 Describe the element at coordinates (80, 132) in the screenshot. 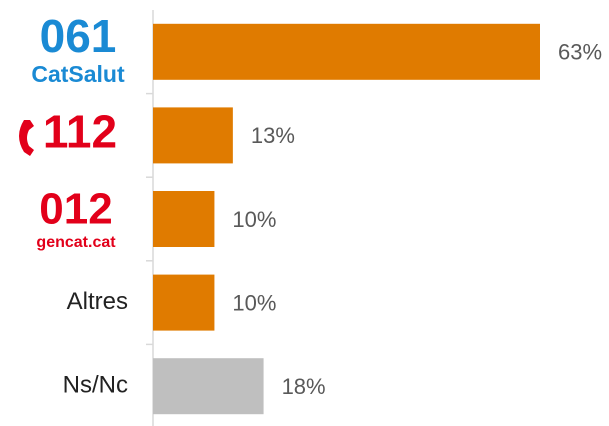

I see `category-label: 112` at that location.